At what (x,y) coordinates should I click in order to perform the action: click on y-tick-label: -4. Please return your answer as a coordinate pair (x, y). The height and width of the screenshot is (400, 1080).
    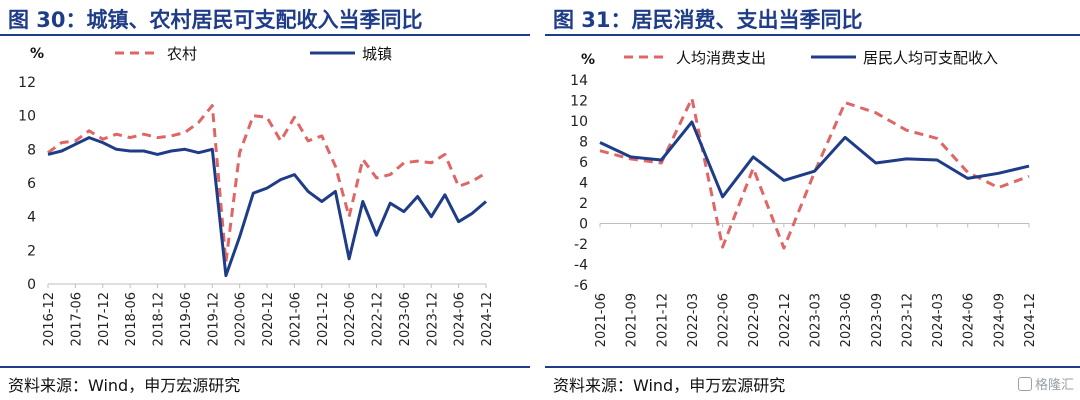
    Looking at the image, I should click on (581, 266).